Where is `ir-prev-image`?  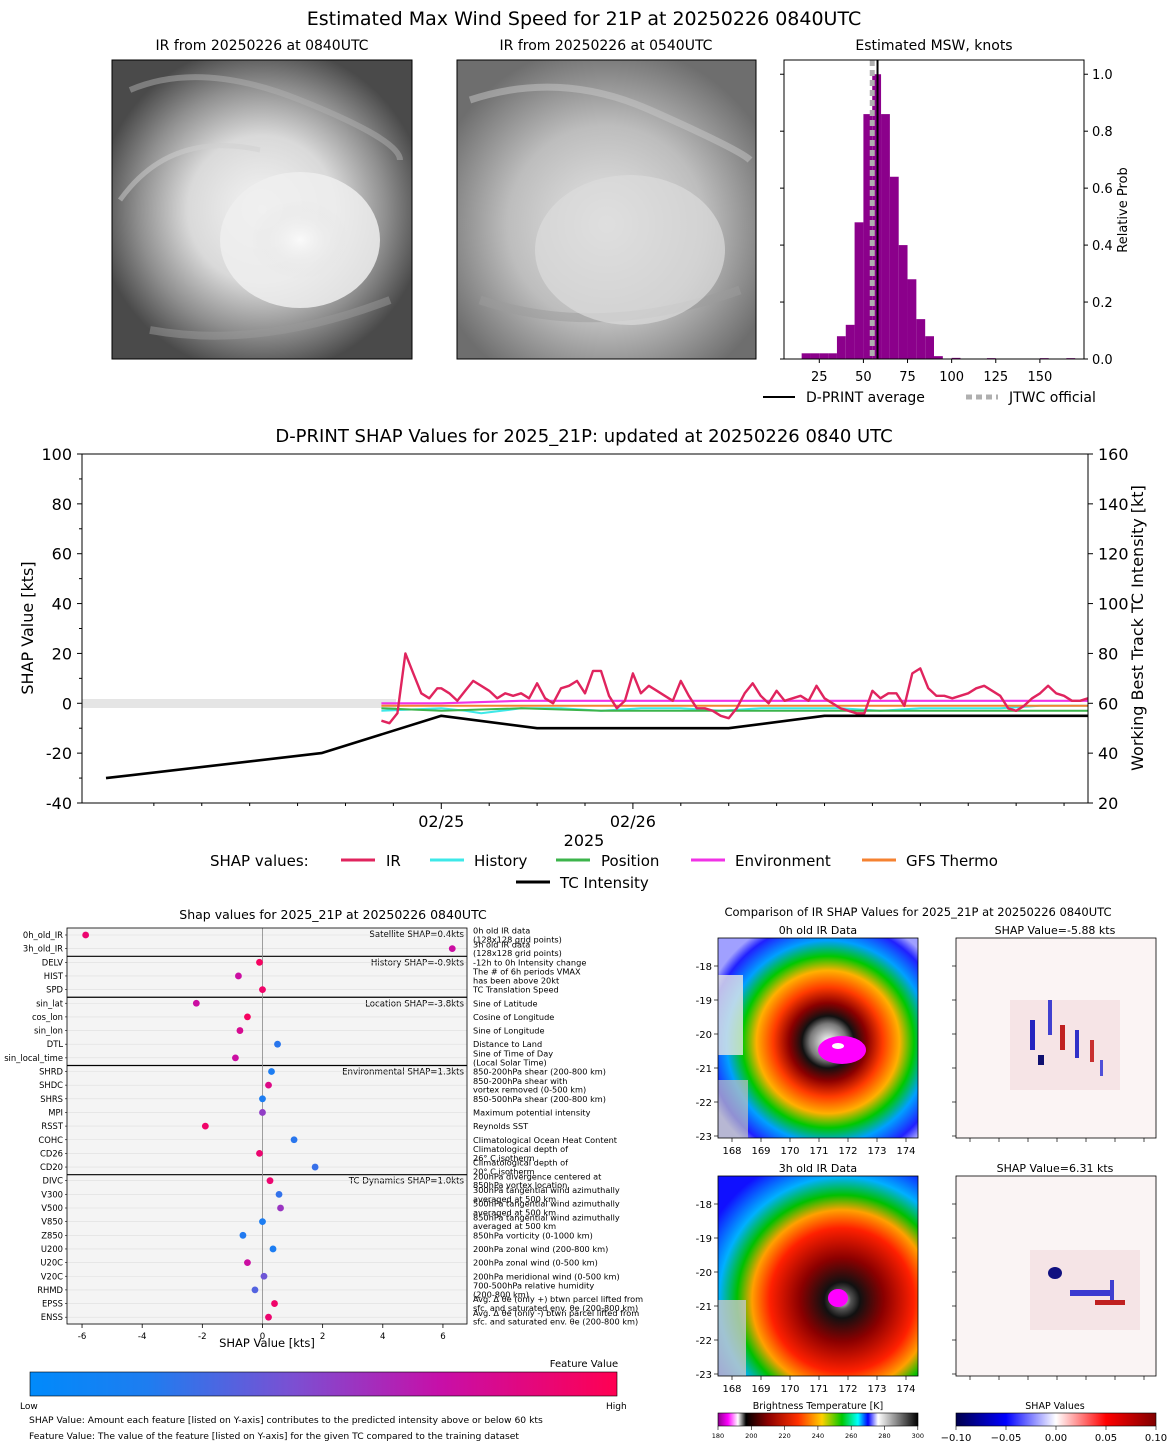 ir-prev-image is located at coordinates (606, 209).